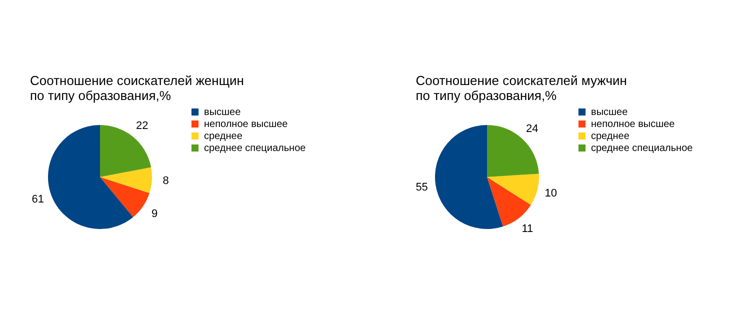 This screenshot has width=750, height=320. Describe the element at coordinates (38, 199) in the screenshot. I see `data-label: 61` at that location.